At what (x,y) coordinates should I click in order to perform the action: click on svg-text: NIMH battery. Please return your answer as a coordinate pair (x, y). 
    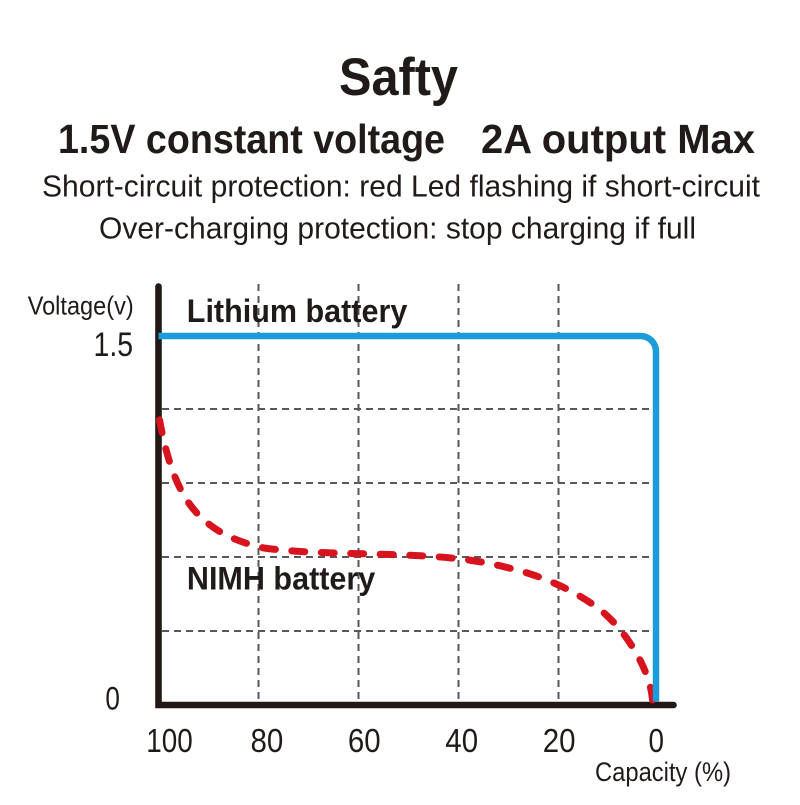
    Looking at the image, I should click on (281, 579).